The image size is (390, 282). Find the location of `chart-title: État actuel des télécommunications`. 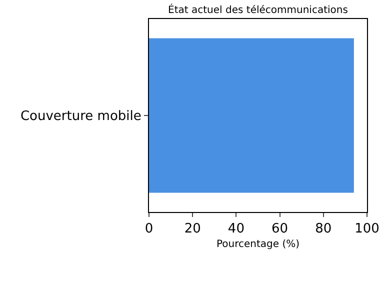

chart-title: État actuel des télécommunications is located at coordinates (258, 9).